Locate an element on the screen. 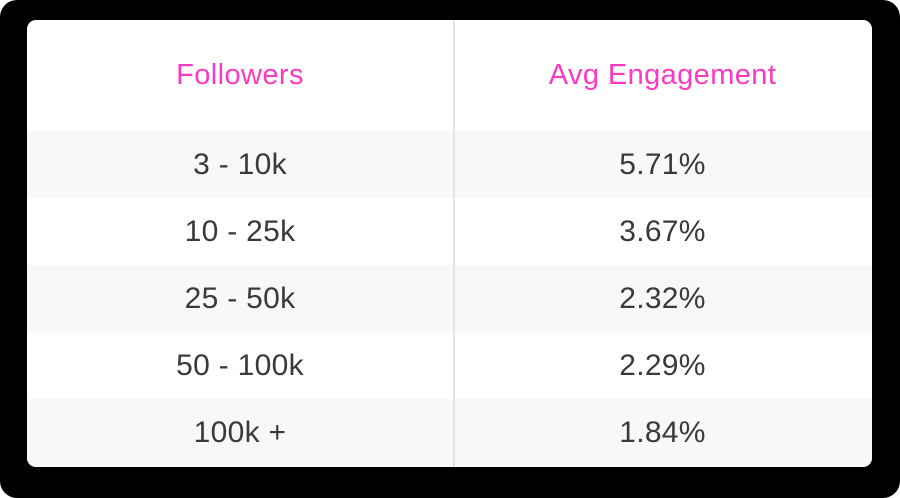 Image resolution: width=900 pixels, height=498 pixels. followers-cell: 3 - 10k is located at coordinates (240, 164).